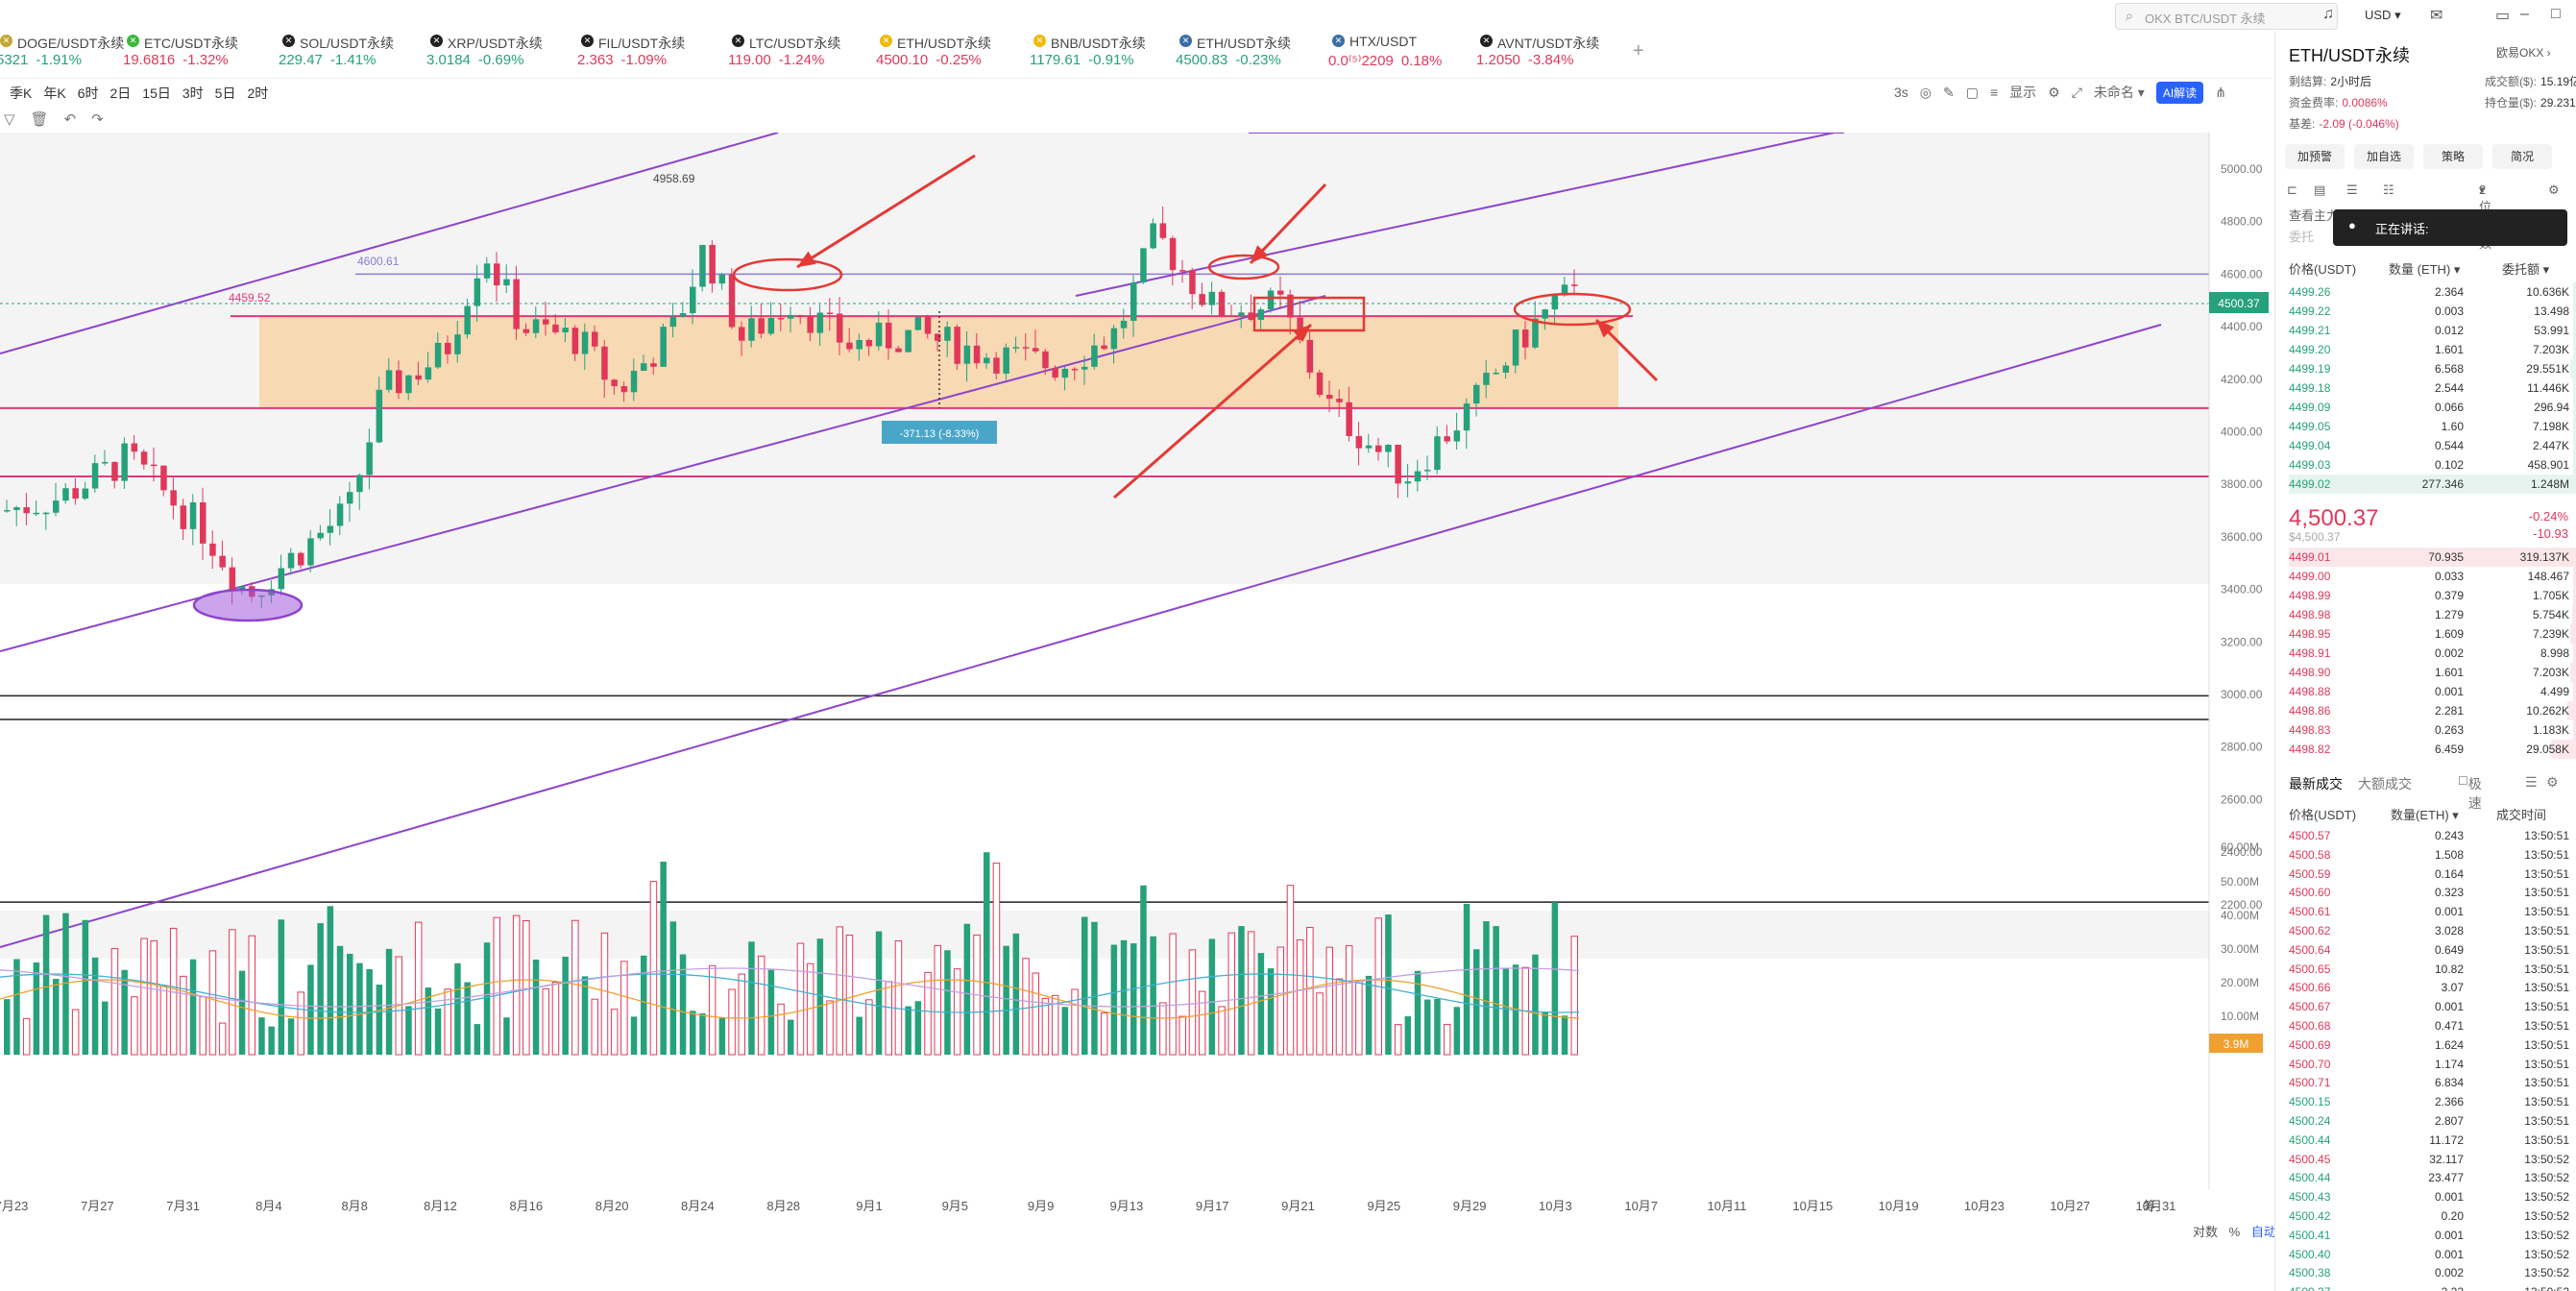 The image size is (2576, 1291). What do you see at coordinates (195, 51) in the screenshot?
I see `ticker-item: ✕ ETC/USDT永续 19.6816 -1.32%` at bounding box center [195, 51].